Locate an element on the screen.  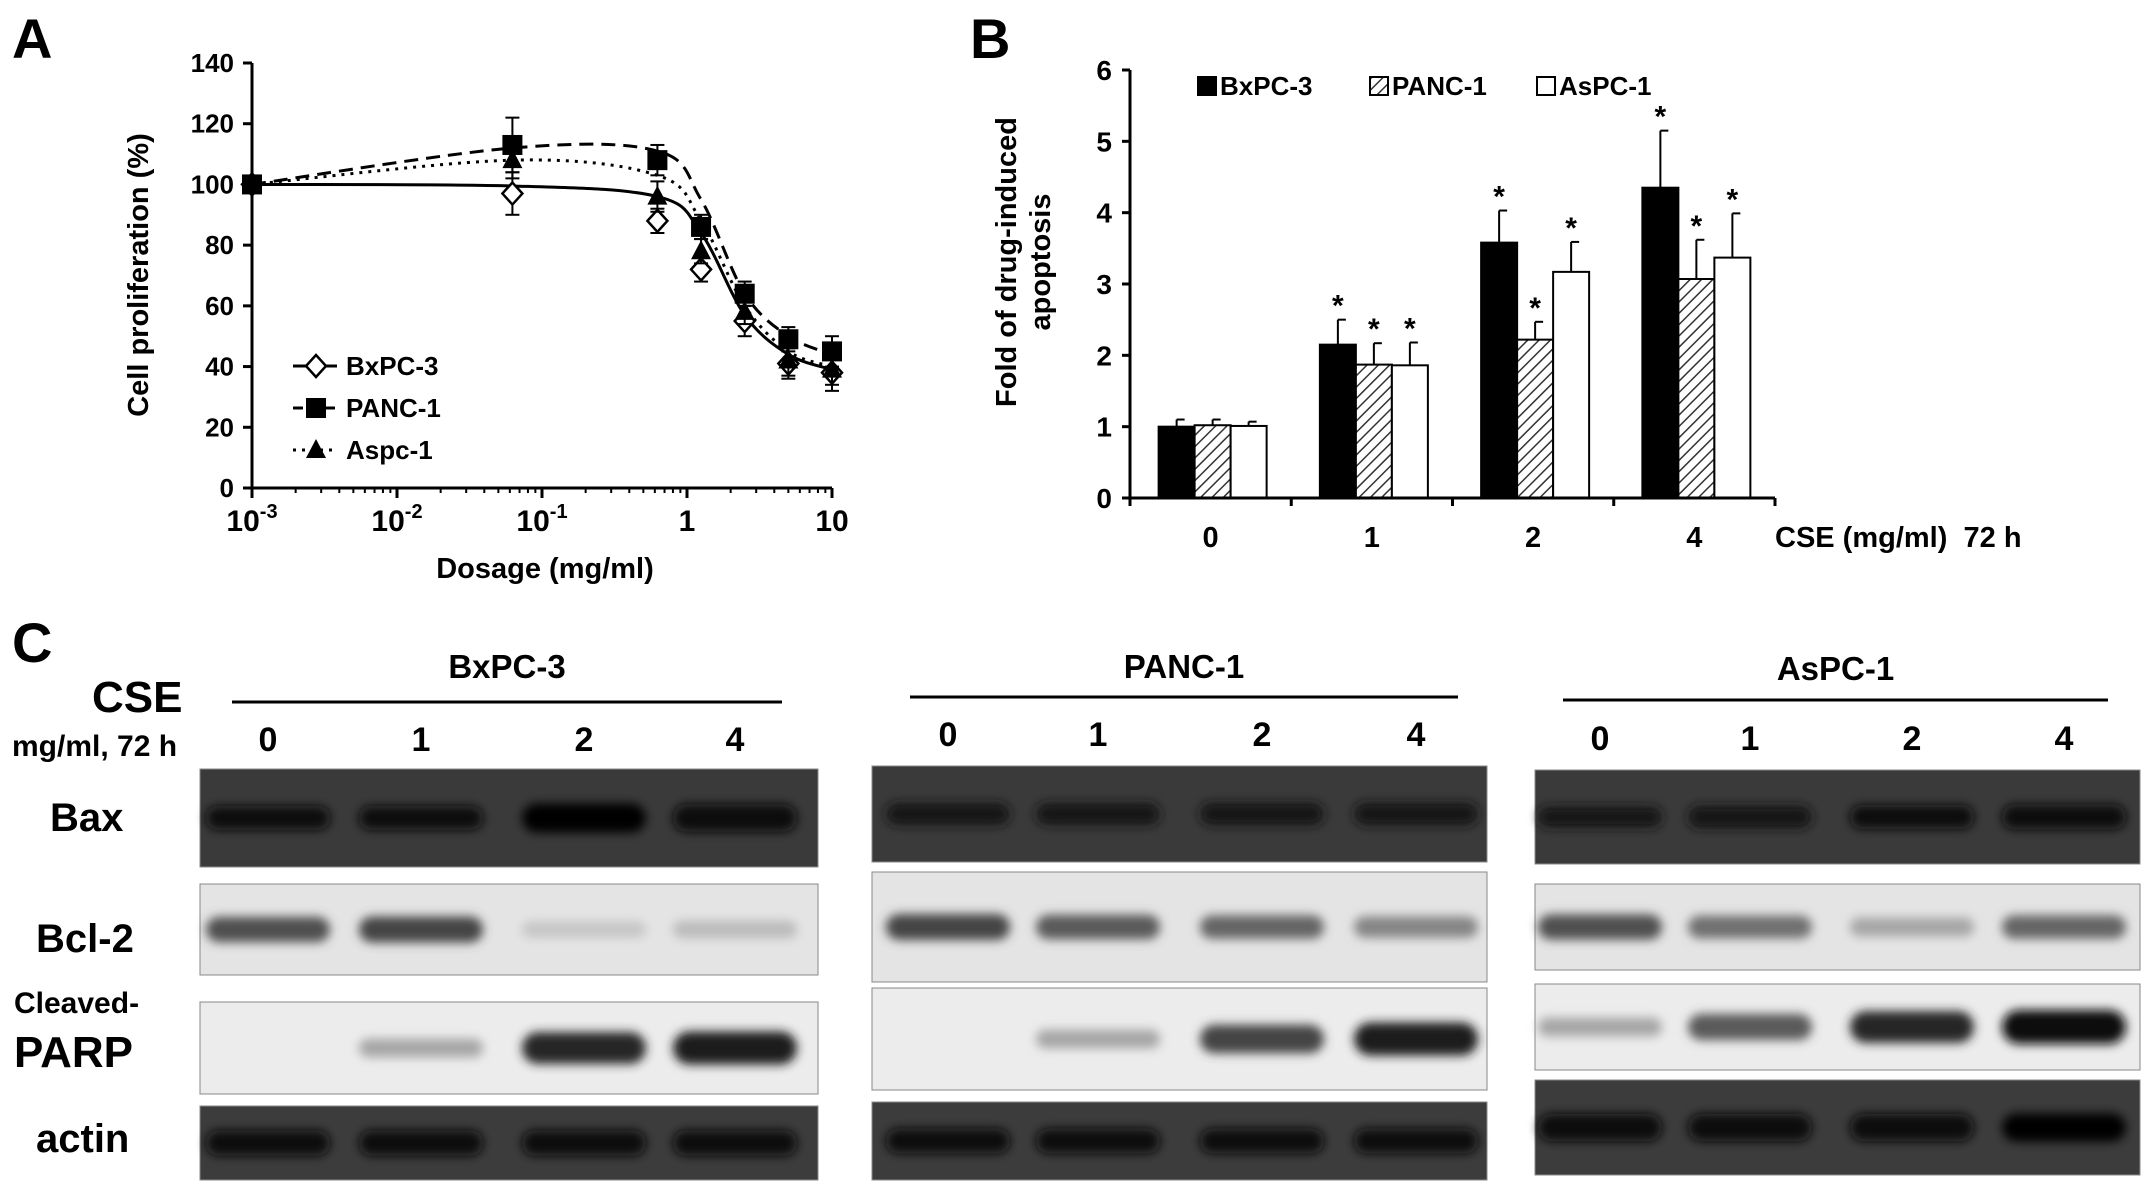
blot-group-bxpc-3: BxPC-3 0 1 2 4 is located at coordinates (509, 914).